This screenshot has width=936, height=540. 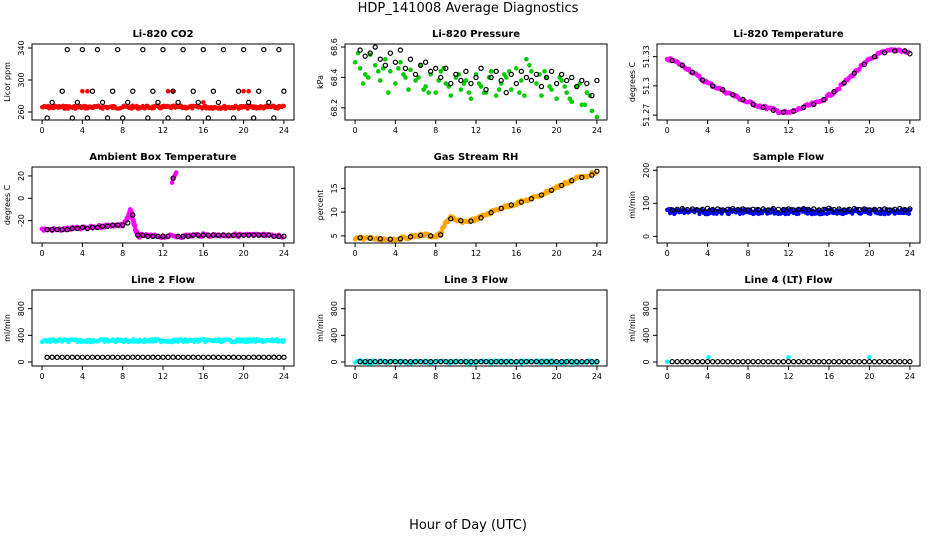 I want to click on panel-8: Line 3 Flow ml/min 0 4 8 12 16 20 24 0 400 800, so click(x=462, y=328).